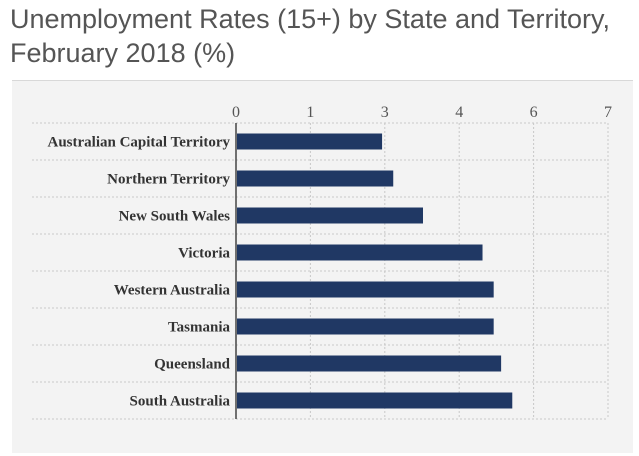 This screenshot has height=456, width=639. I want to click on chart-title-line-2: February 2018 (%), so click(123, 53).